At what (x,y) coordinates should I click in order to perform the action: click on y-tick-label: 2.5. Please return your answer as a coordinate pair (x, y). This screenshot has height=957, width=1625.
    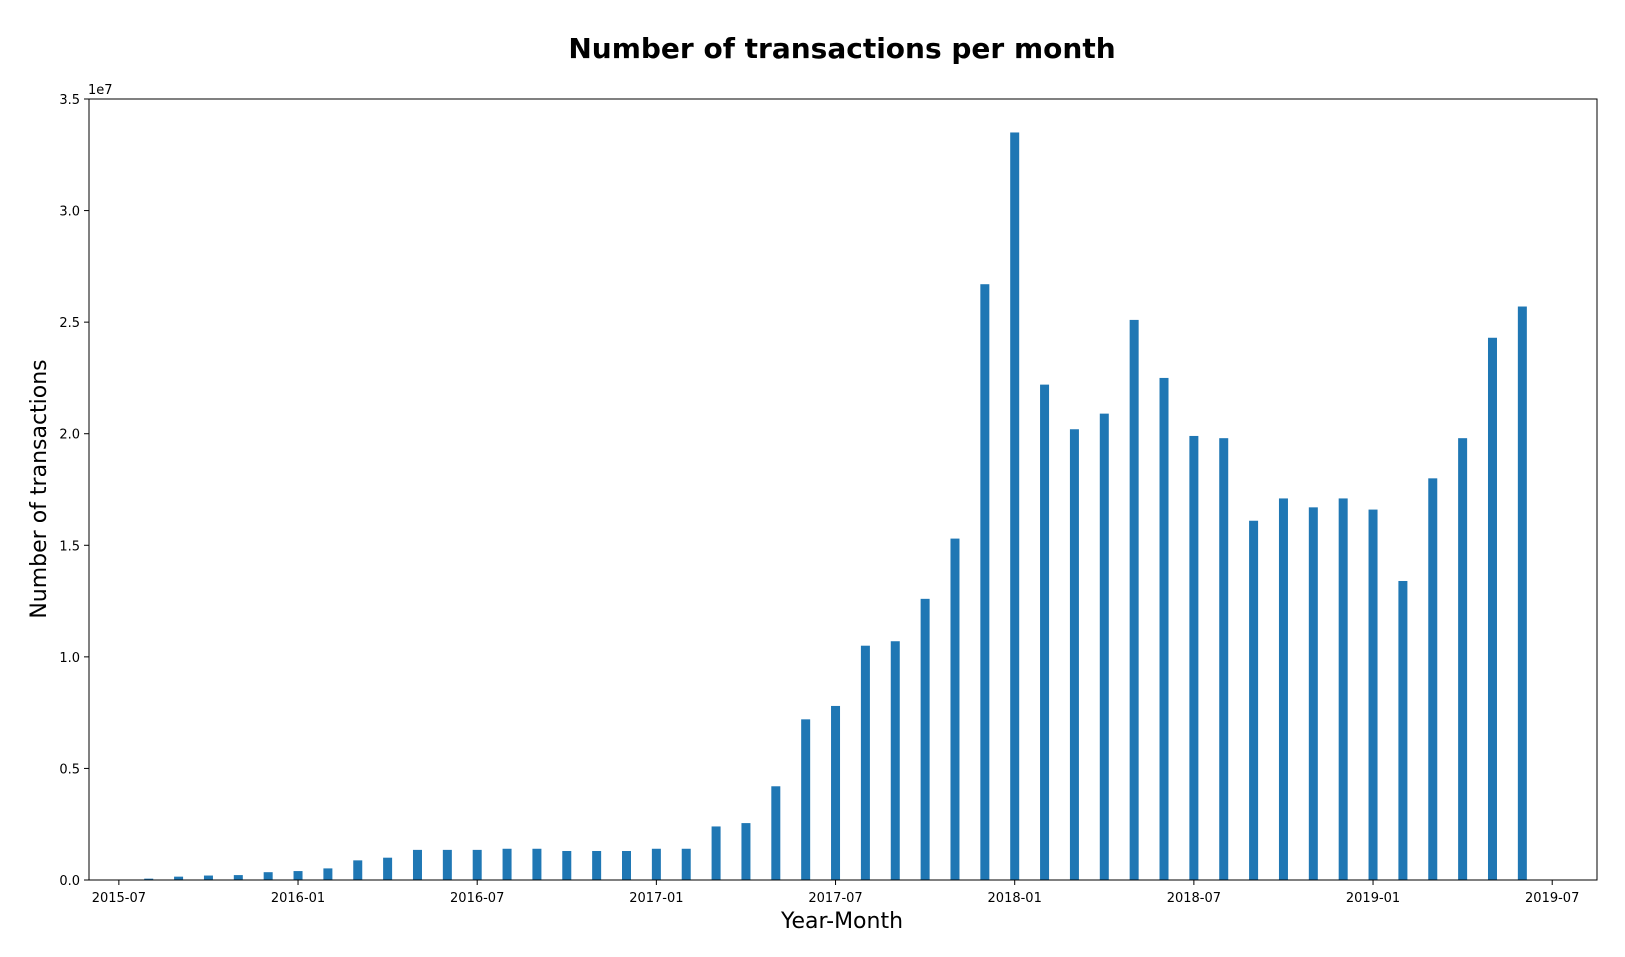
    Looking at the image, I should click on (69, 323).